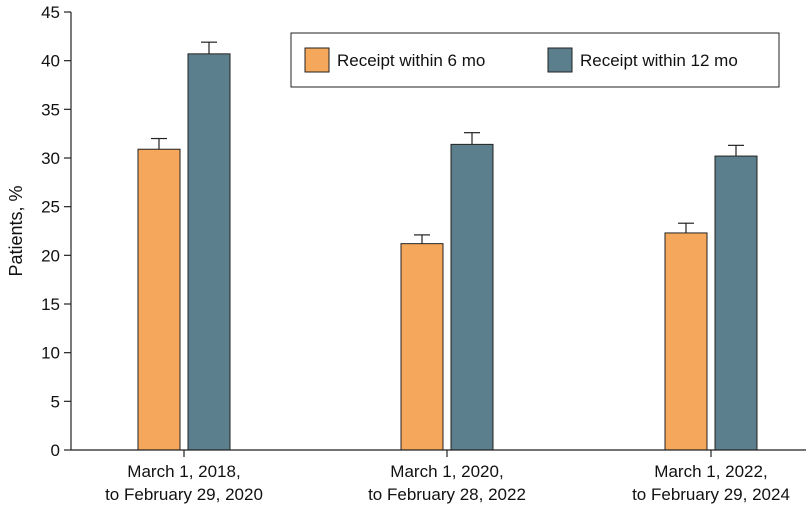 The height and width of the screenshot is (513, 810). What do you see at coordinates (50, 12) in the screenshot?
I see `y-tick-label: 45` at bounding box center [50, 12].